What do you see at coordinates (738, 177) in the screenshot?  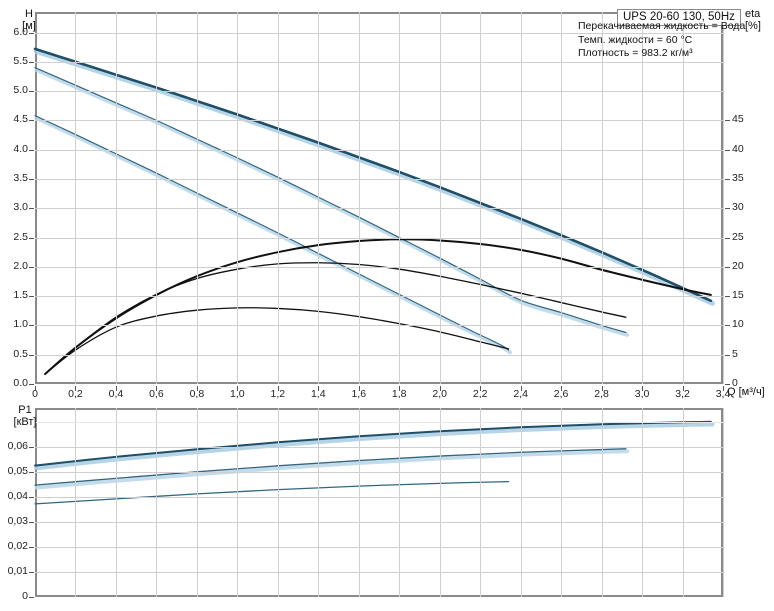 I see `y2-tick-label-eta: 35` at bounding box center [738, 177].